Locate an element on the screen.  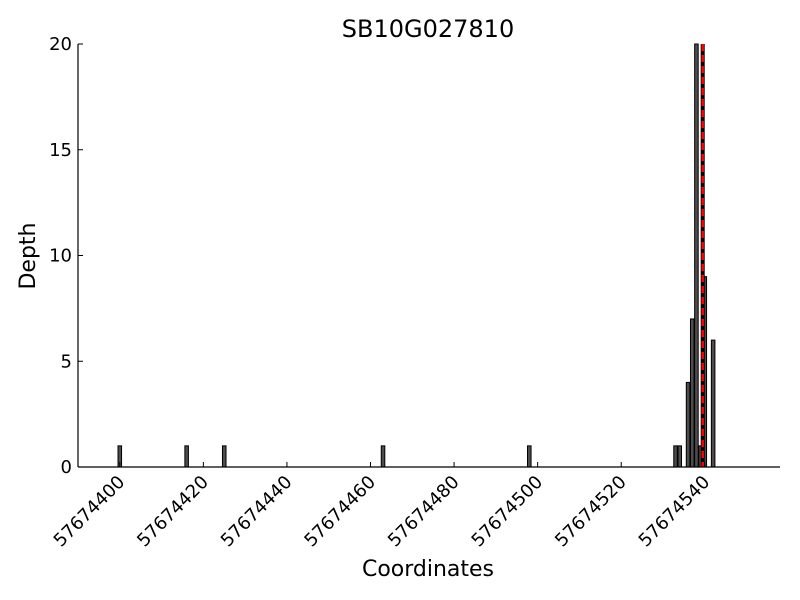
x-axis-label: Coordinates is located at coordinates (428, 569).